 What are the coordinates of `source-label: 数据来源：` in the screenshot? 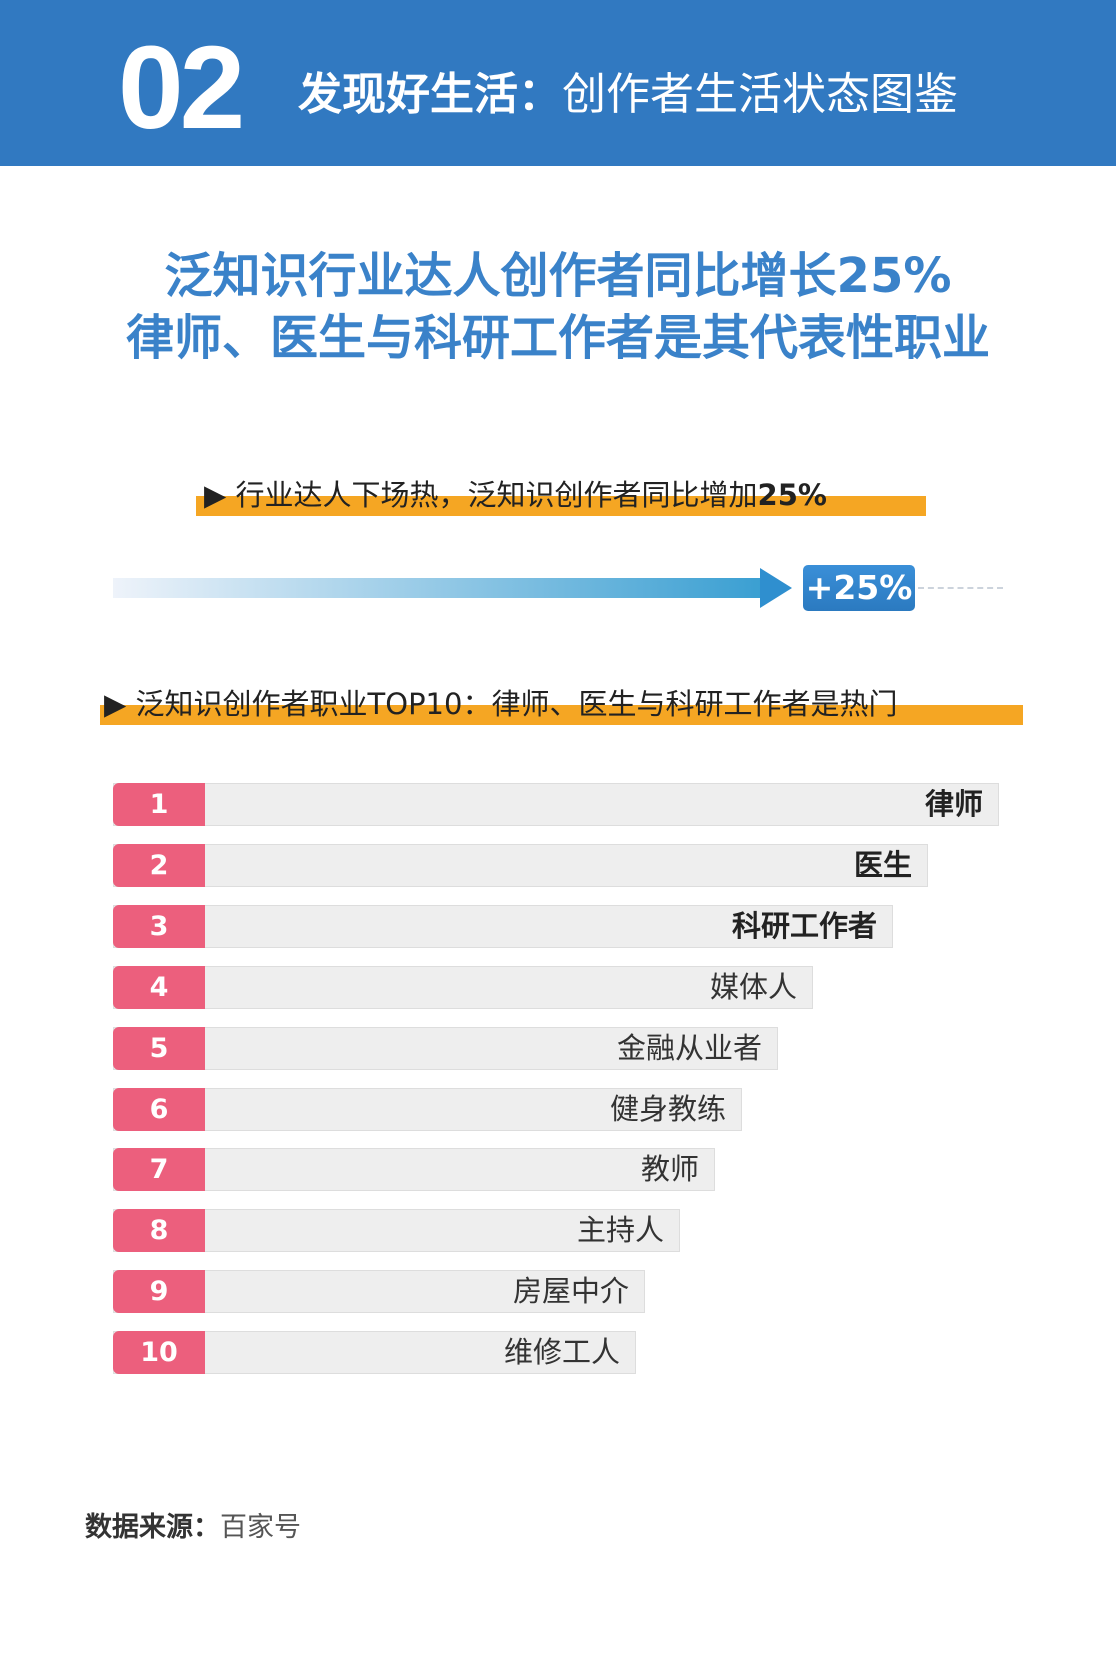 It's located at (152, 1527).